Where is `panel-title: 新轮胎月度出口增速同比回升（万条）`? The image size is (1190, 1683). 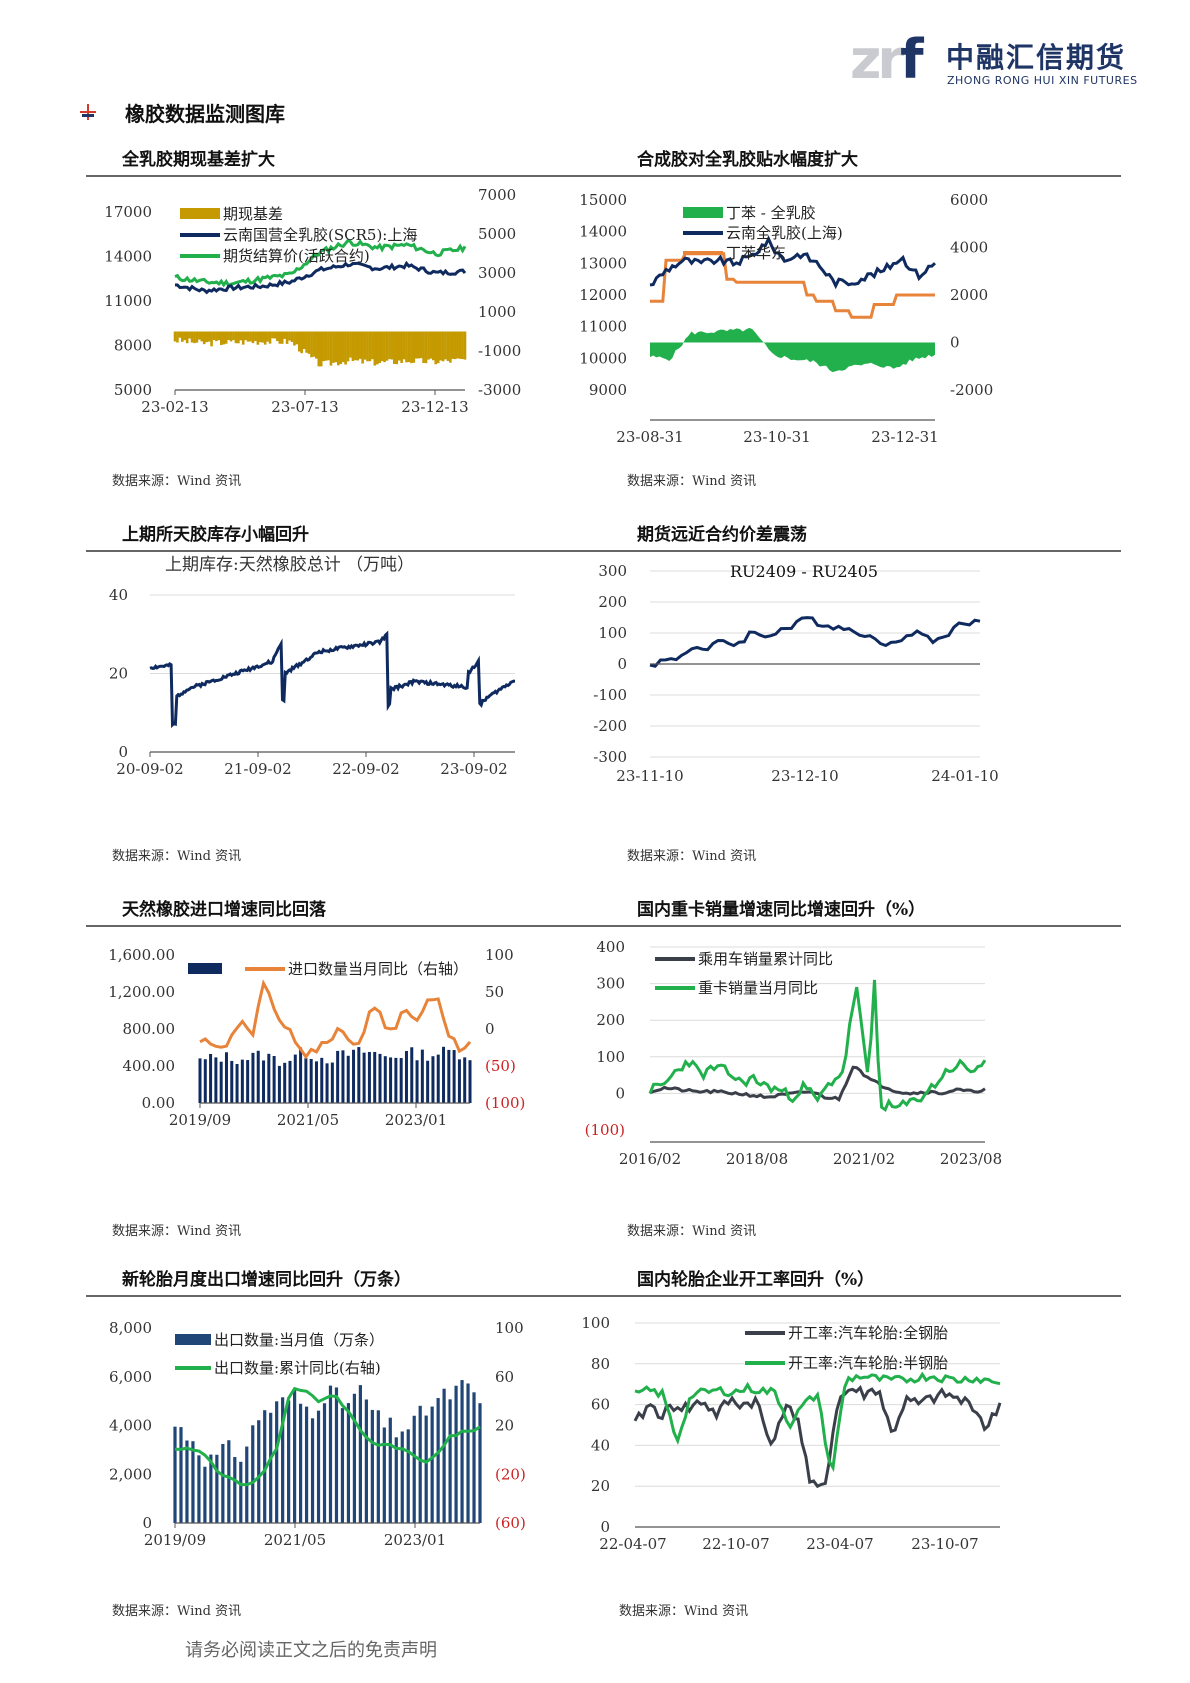 panel-title: 新轮胎月度出口增速同比回升（万条） is located at coordinates (266, 1280).